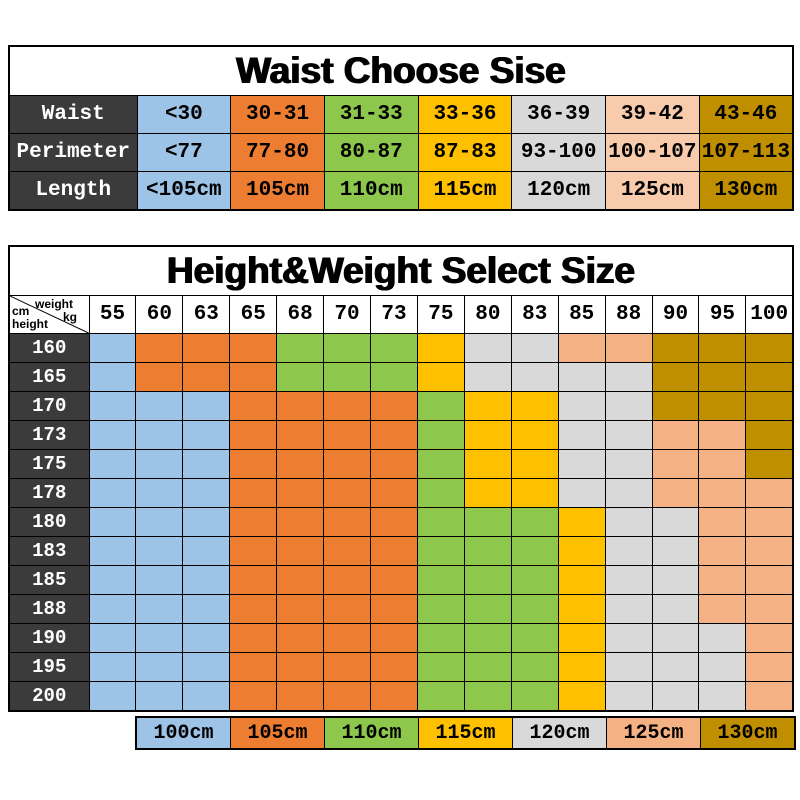 This screenshot has width=800, height=800. I want to click on waist-cell: 105cm, so click(277, 191).